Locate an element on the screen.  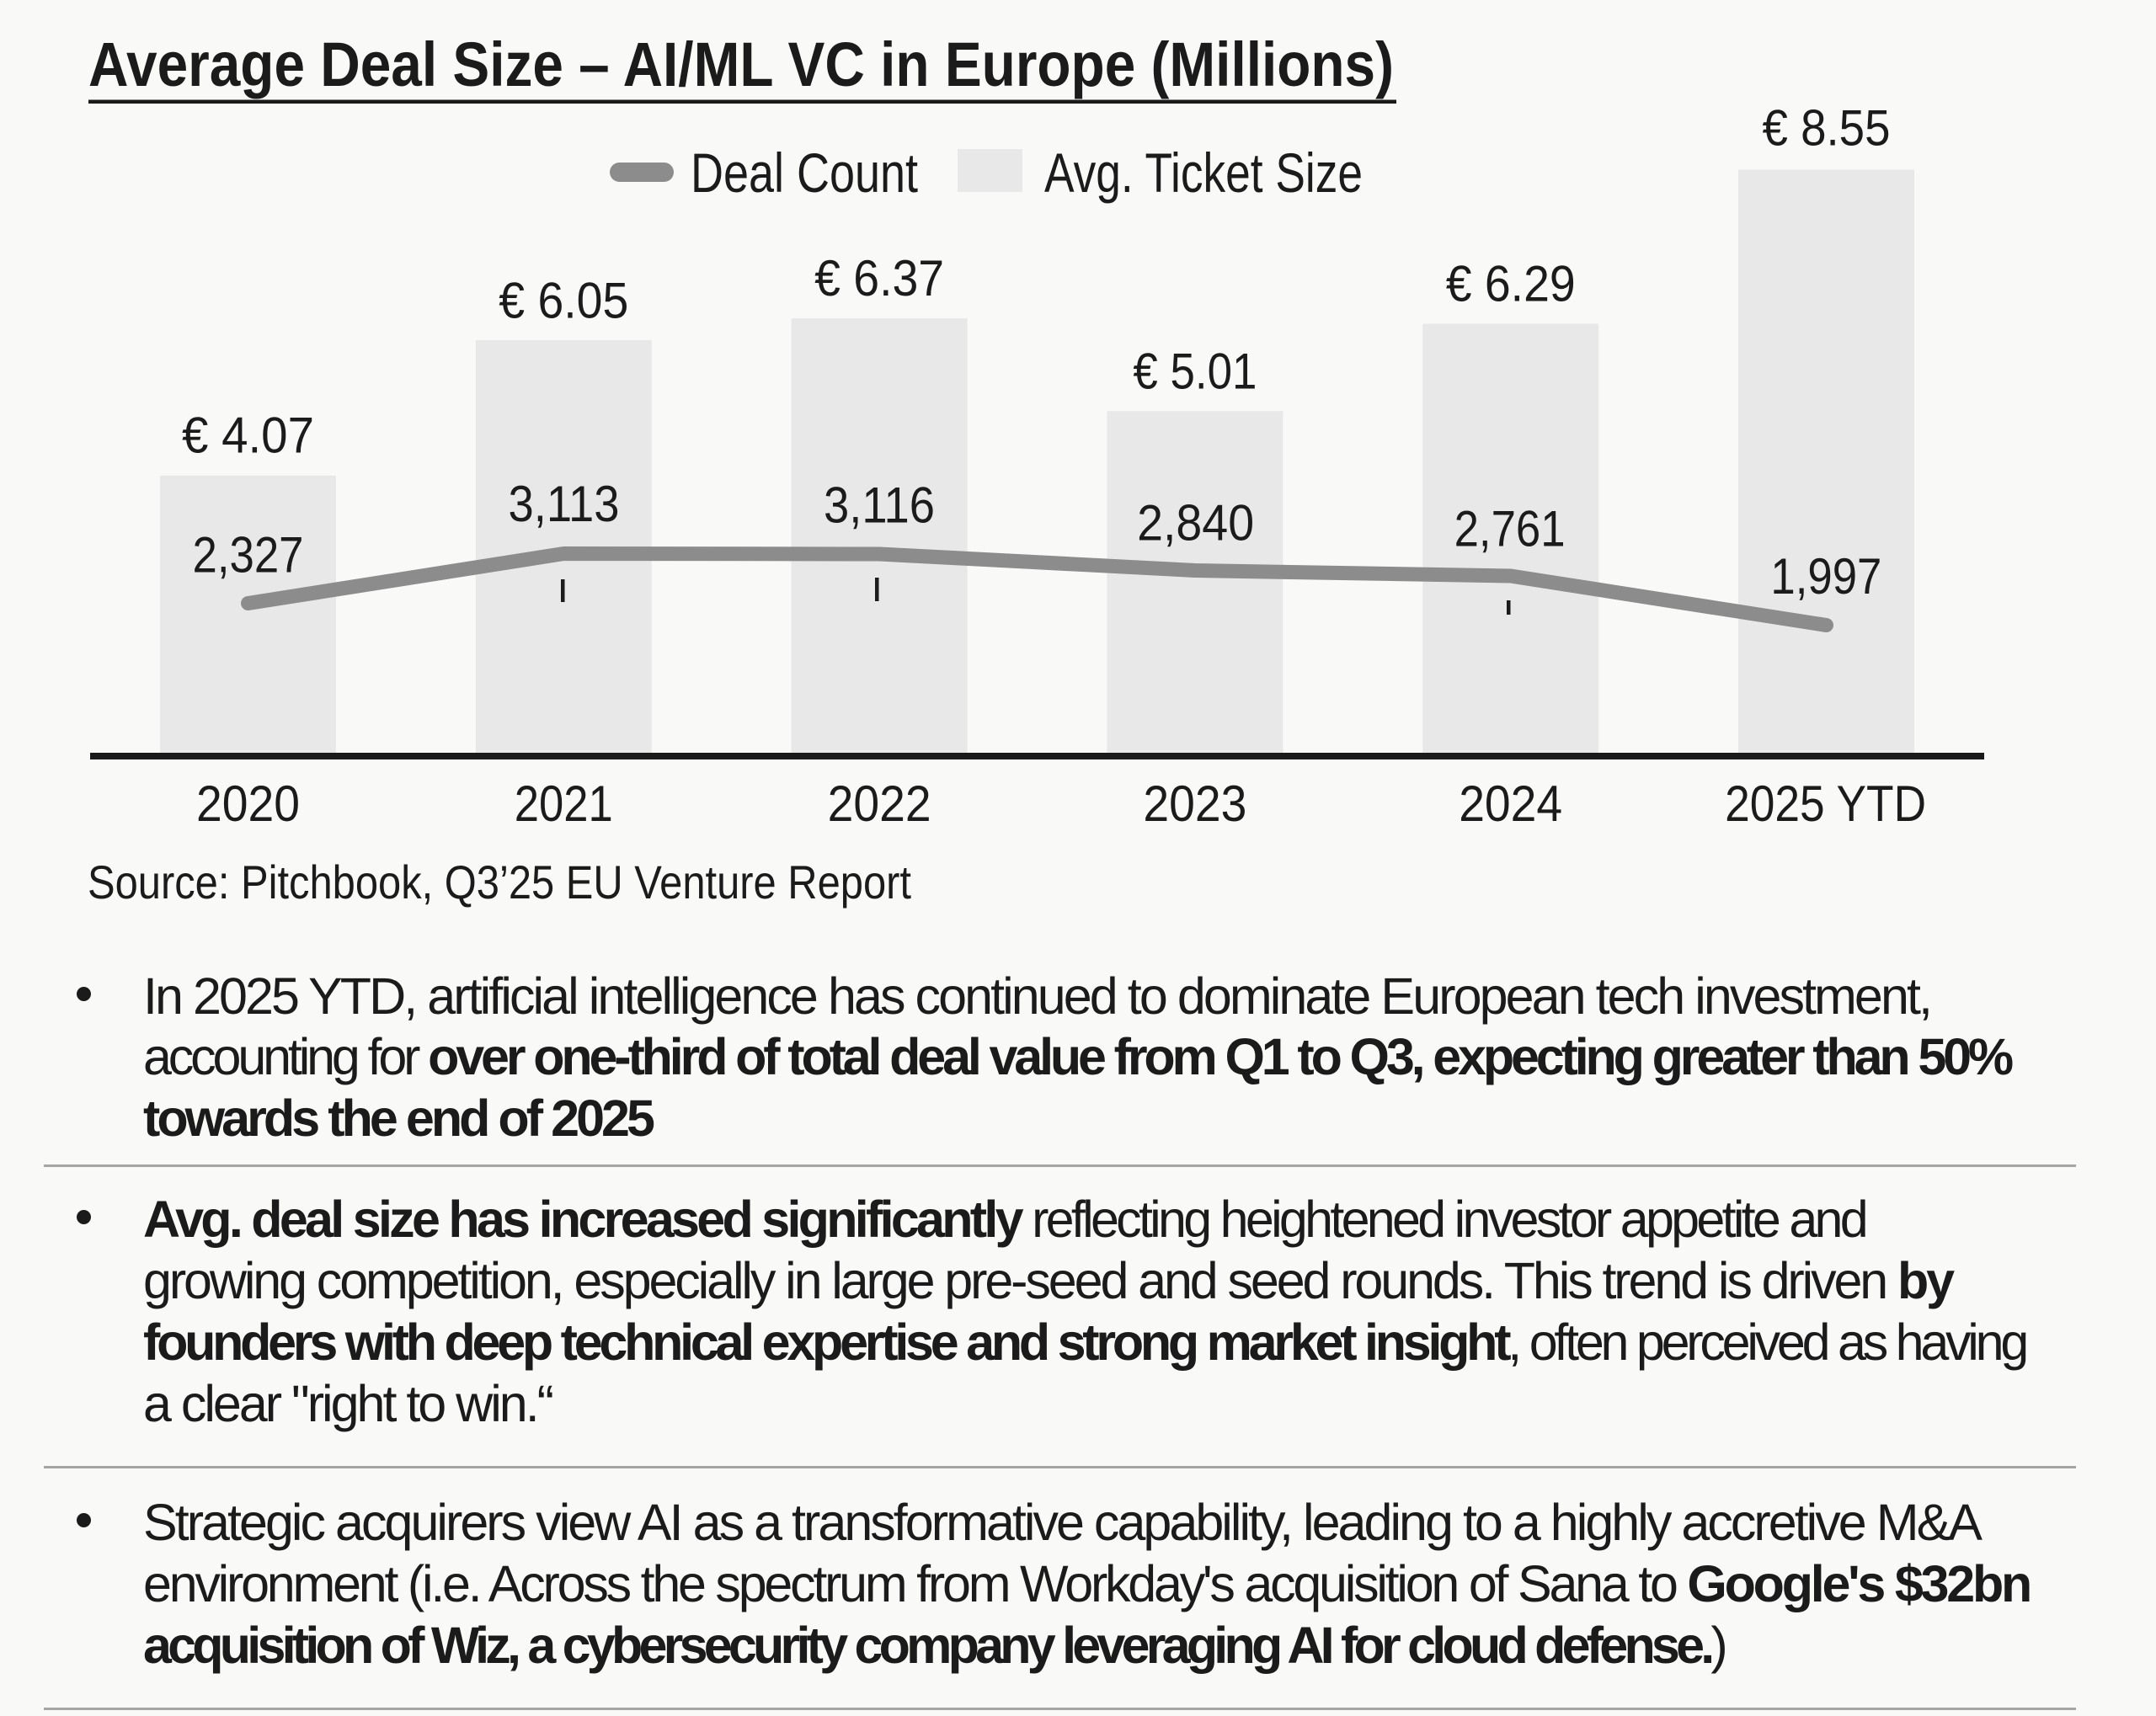
svg-text: € 6.05 is located at coordinates (563, 300).